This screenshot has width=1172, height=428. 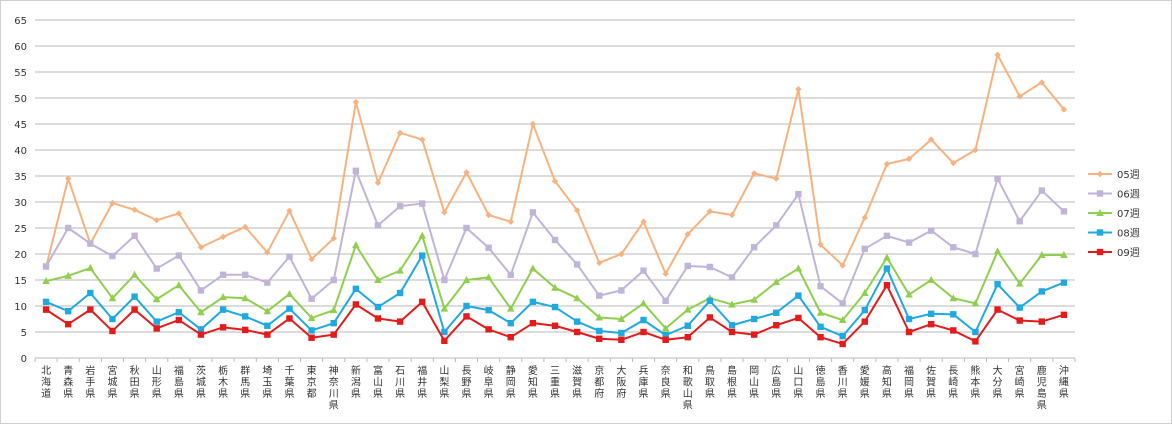 I want to click on x-tick-label: 神奈川県, so click(x=334, y=388).